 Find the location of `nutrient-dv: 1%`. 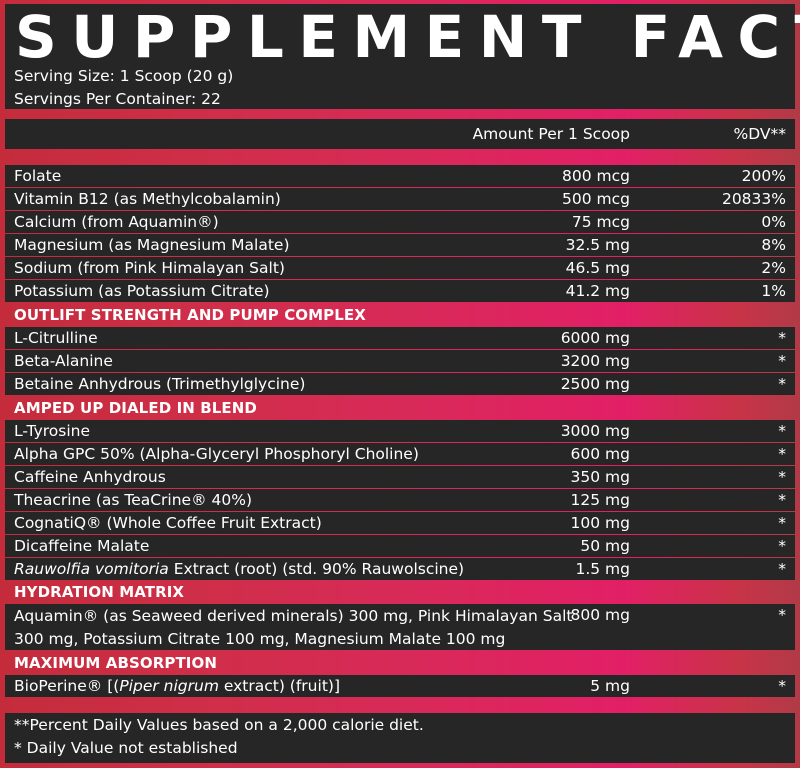

nutrient-dv: 1% is located at coordinates (773, 291).